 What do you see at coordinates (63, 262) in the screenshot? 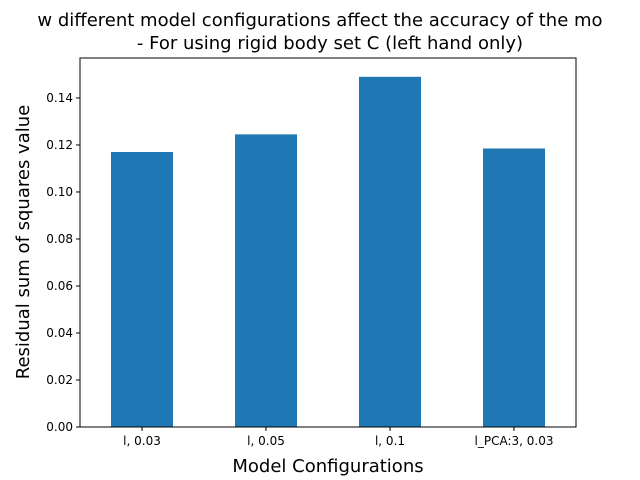
I see `y-axis-ticks: 0.00 0.02 0.04 0.06 0.08 0.10 0.12 0.14` at bounding box center [63, 262].